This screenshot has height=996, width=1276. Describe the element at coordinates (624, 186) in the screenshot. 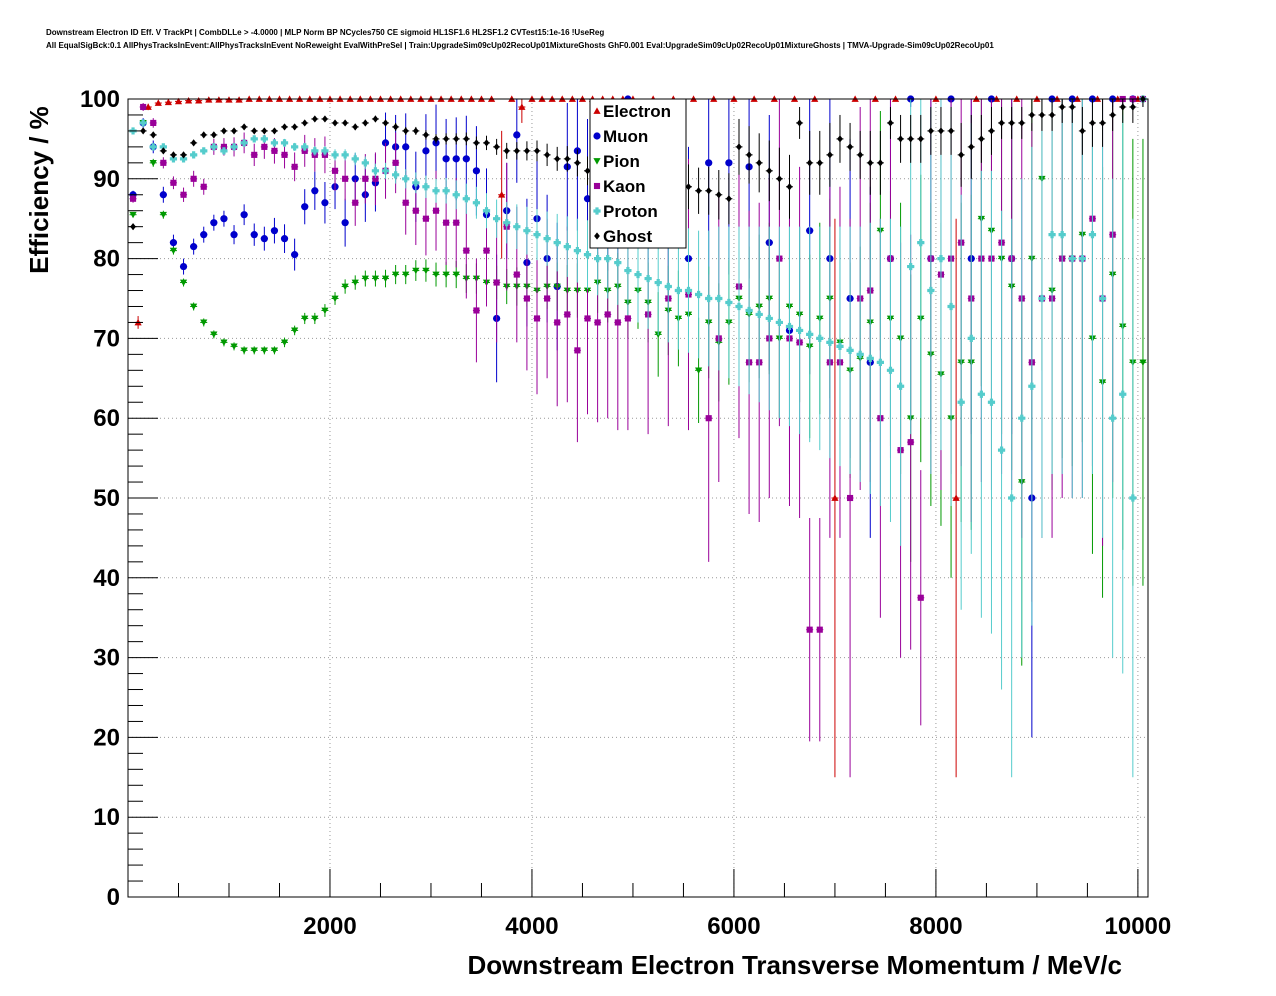

I see `legend-label: Kaon` at that location.